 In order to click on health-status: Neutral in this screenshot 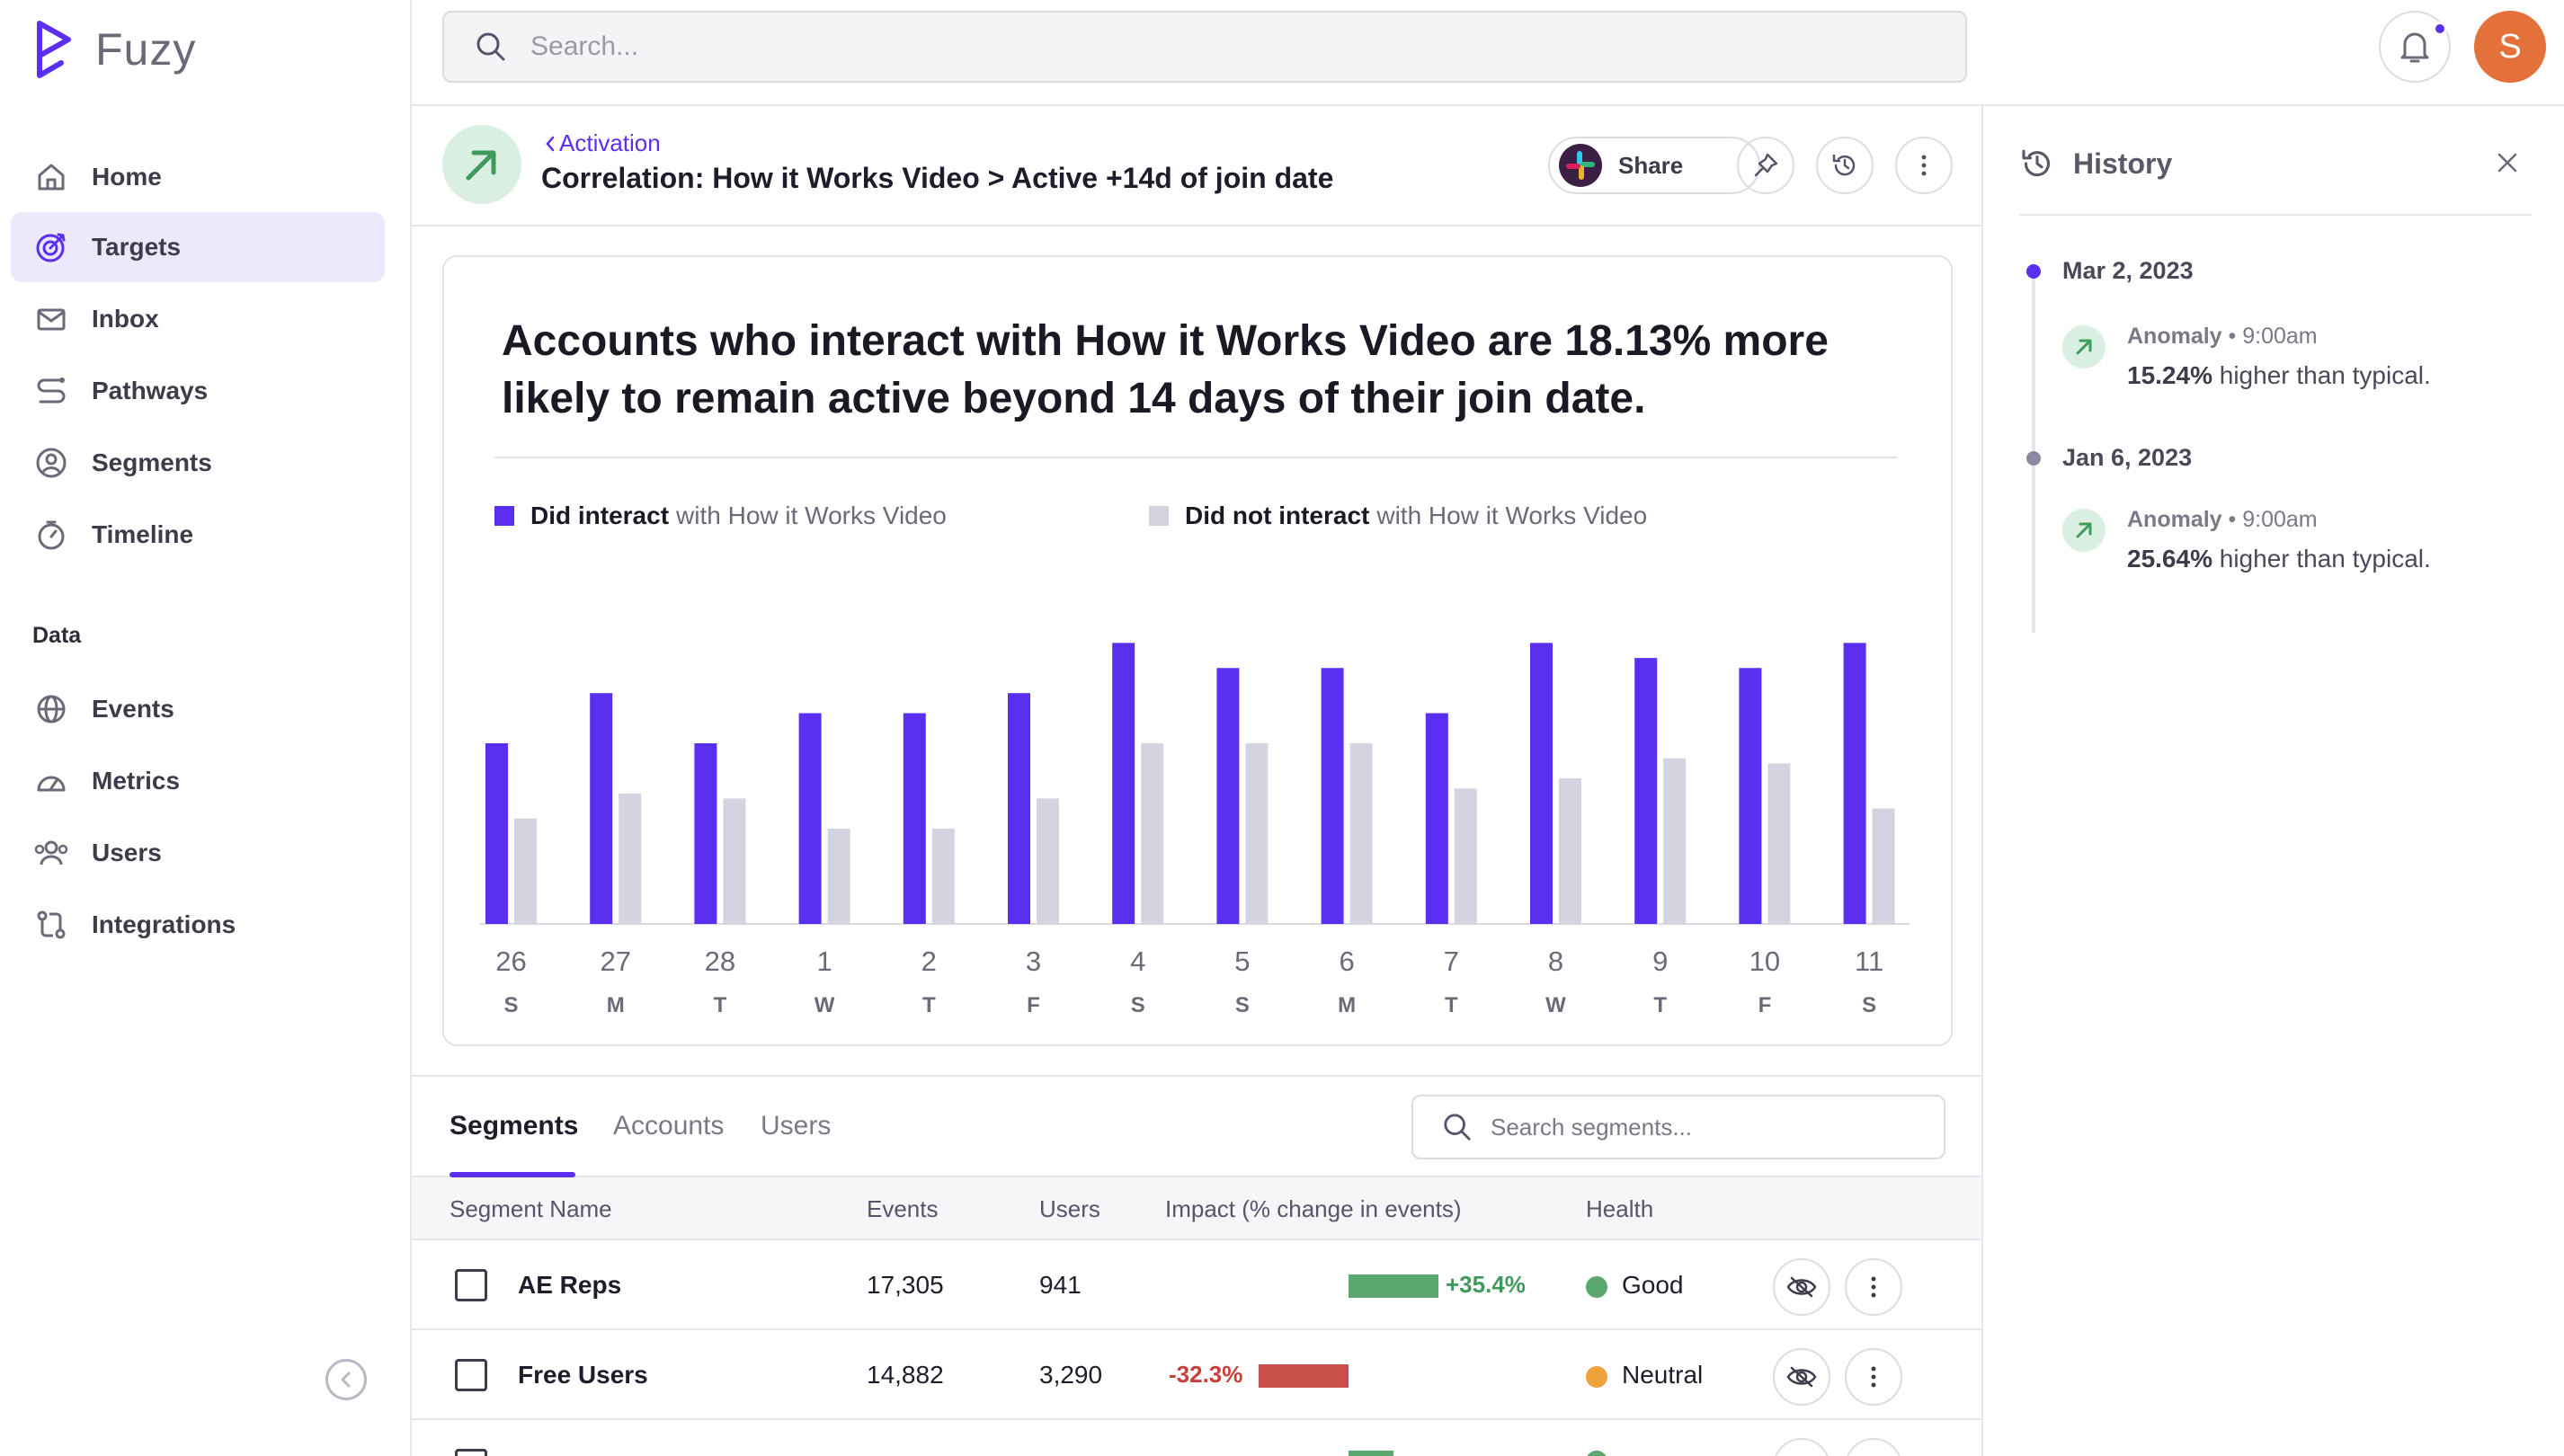, I will do `click(1663, 1375)`.